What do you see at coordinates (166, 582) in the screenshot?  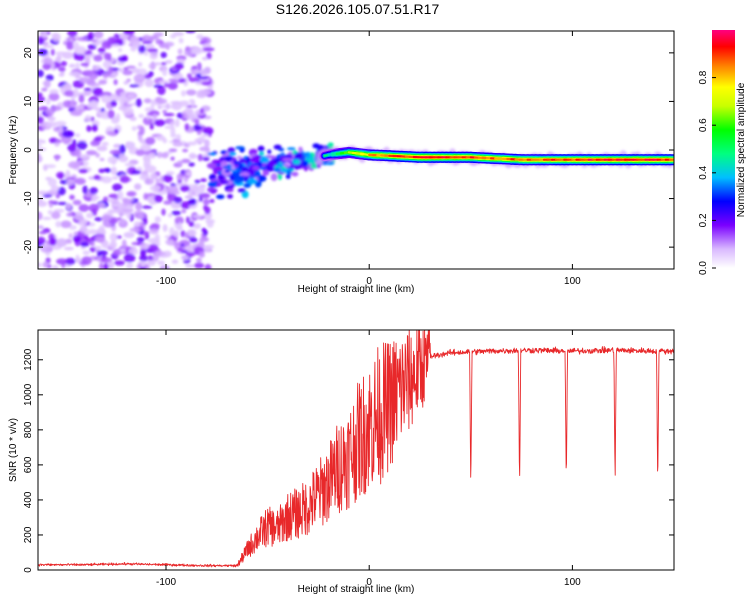 I see `snr-xtick-label: -100` at bounding box center [166, 582].